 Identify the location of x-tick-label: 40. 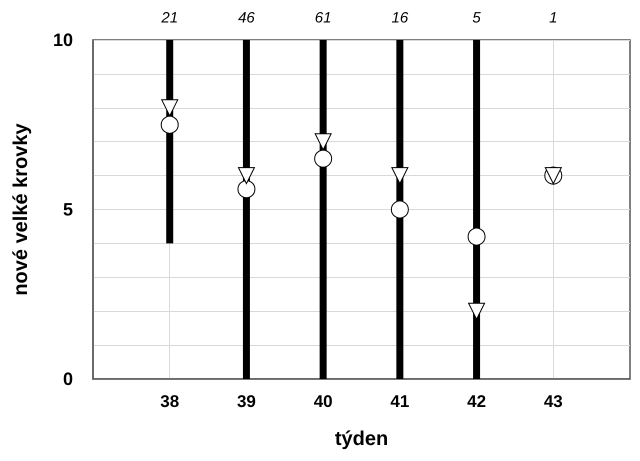
(323, 401).